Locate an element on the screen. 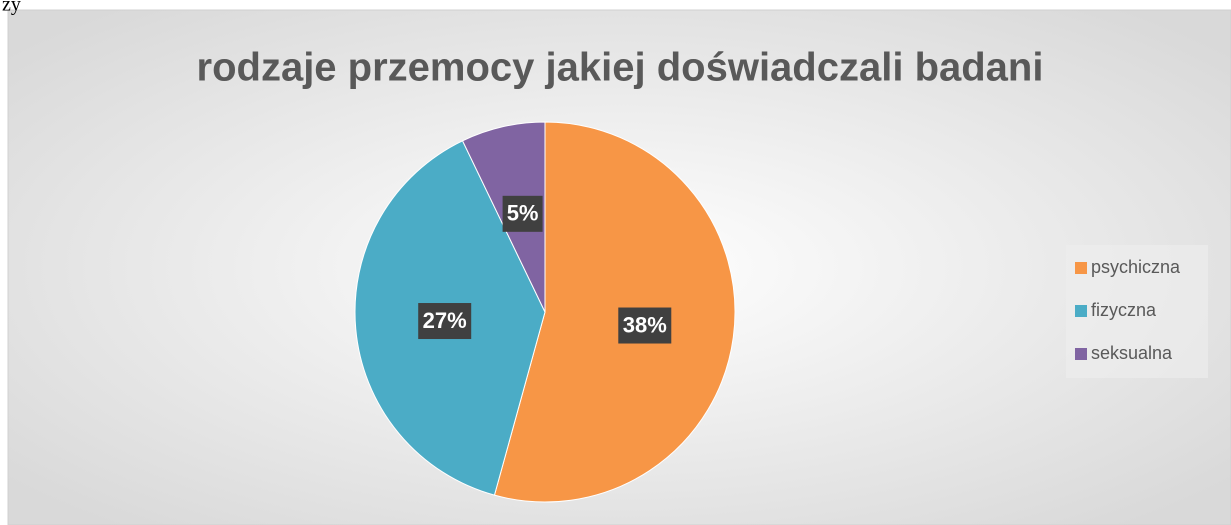  legend-box is located at coordinates (1137, 311).